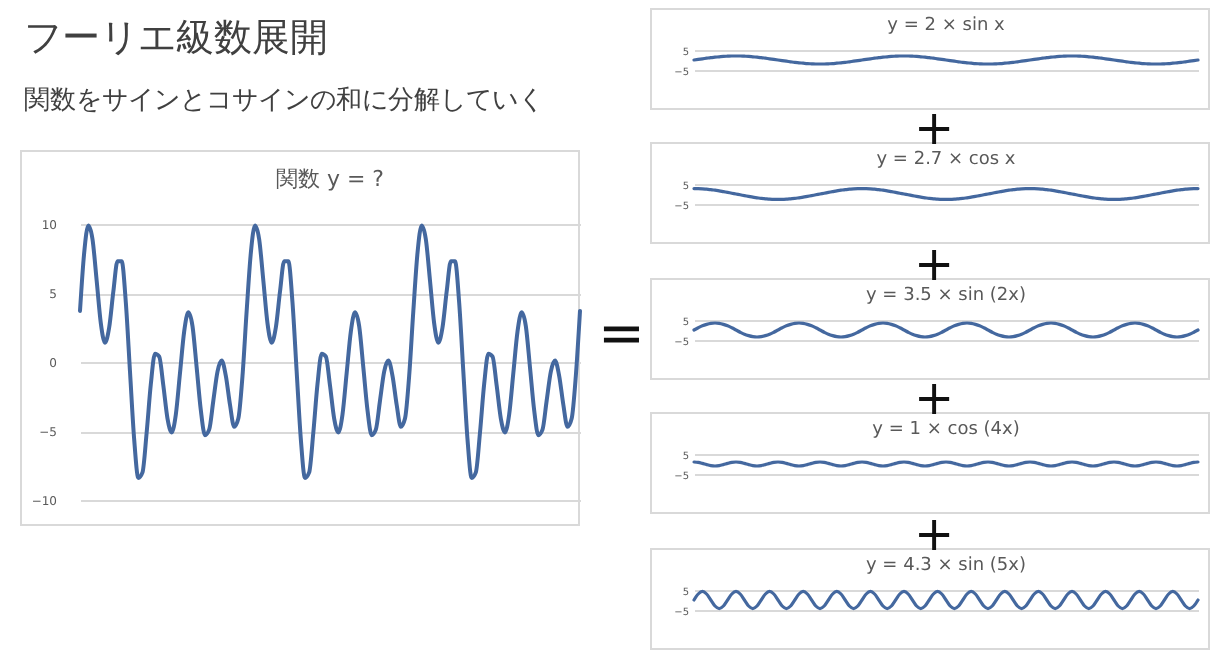  What do you see at coordinates (330, 179) in the screenshot?
I see `chart-title: 関数 y = ?` at bounding box center [330, 179].